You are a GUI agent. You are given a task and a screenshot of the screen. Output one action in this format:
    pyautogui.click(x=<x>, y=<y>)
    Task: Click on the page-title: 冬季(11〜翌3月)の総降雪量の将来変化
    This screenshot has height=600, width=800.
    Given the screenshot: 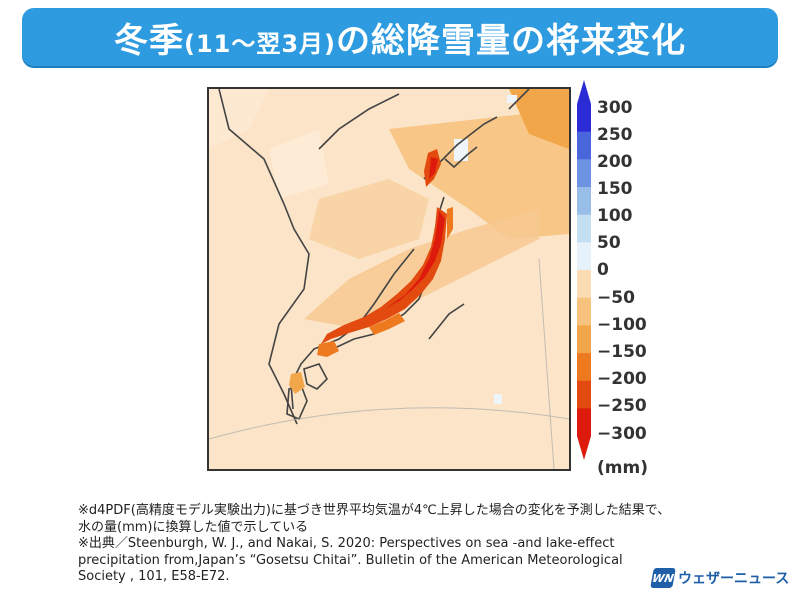 What is the action you would take?
    pyautogui.click(x=400, y=37)
    